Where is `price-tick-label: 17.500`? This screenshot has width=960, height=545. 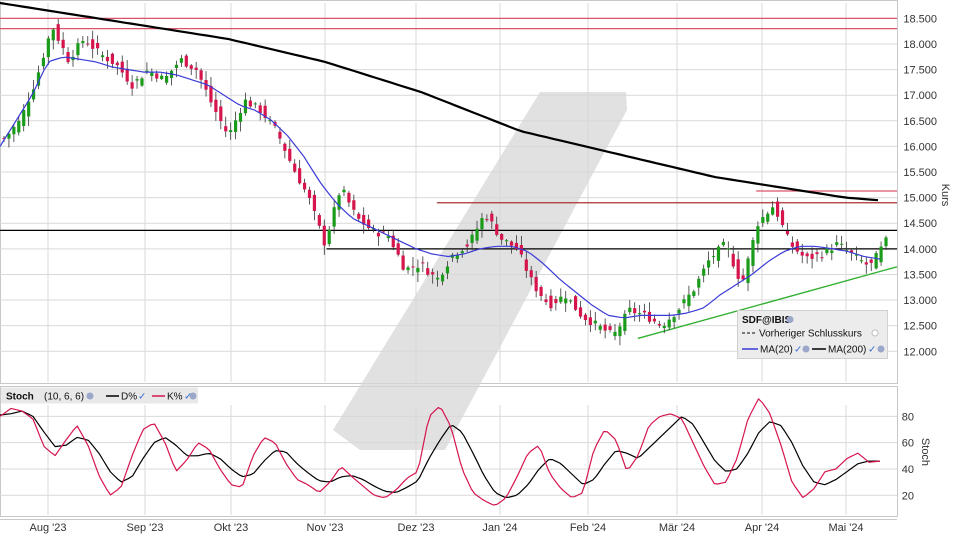
price-tick-label: 17.500 is located at coordinates (920, 71).